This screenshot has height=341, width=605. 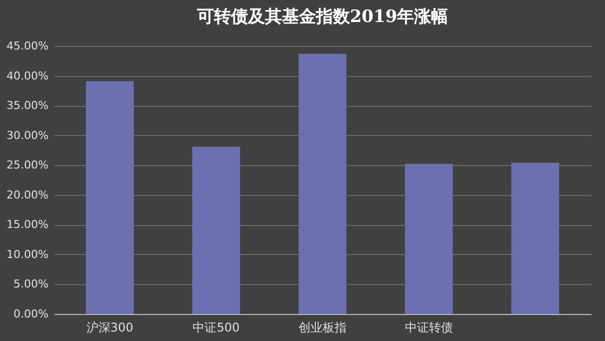 I want to click on y-tick-label: 35.00%, so click(x=27, y=105).